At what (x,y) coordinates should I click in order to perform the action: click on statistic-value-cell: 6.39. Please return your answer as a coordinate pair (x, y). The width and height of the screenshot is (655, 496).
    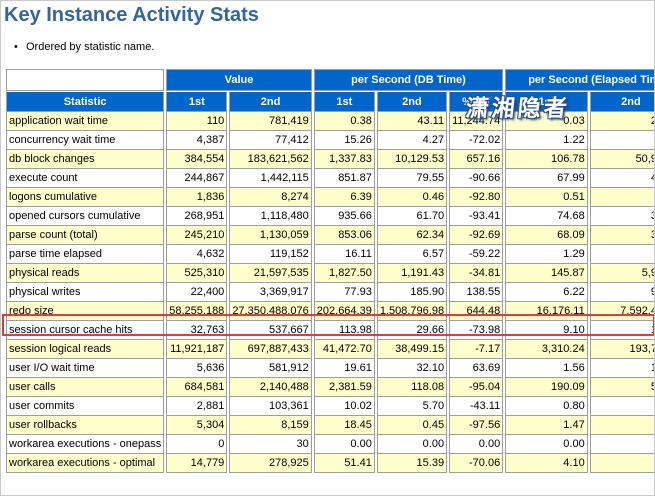
    Looking at the image, I should click on (344, 197).